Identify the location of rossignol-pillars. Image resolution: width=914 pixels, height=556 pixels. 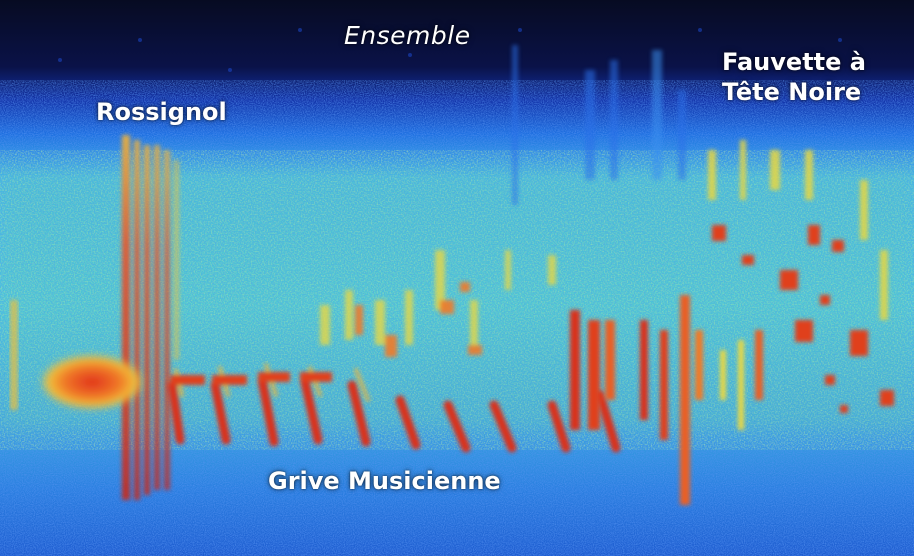
(150, 317).